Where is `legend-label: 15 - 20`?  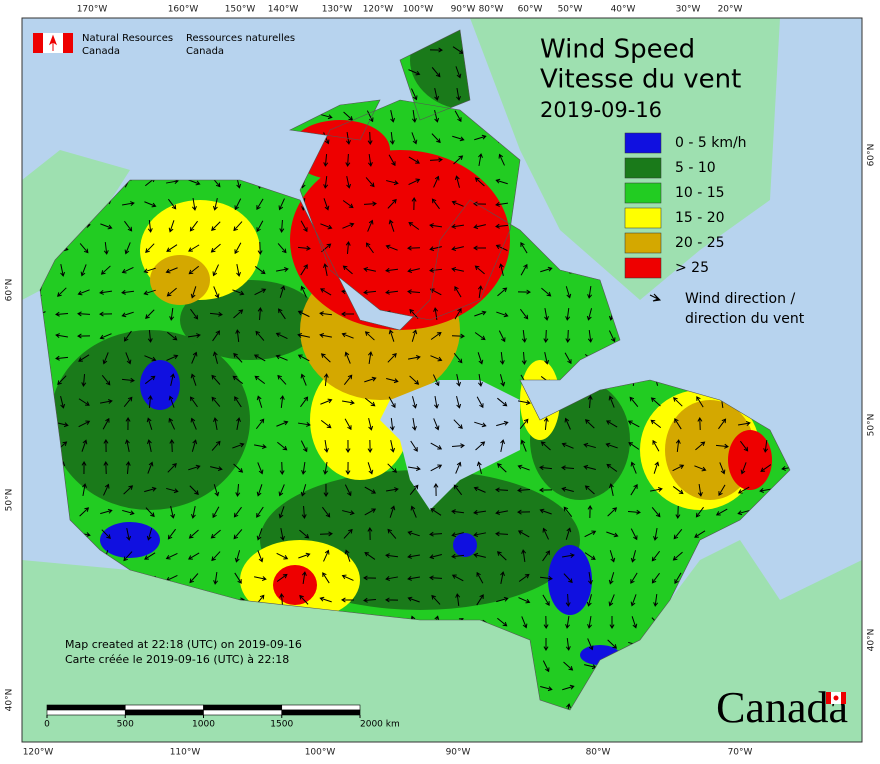
legend-label: 15 - 20 is located at coordinates (700, 218).